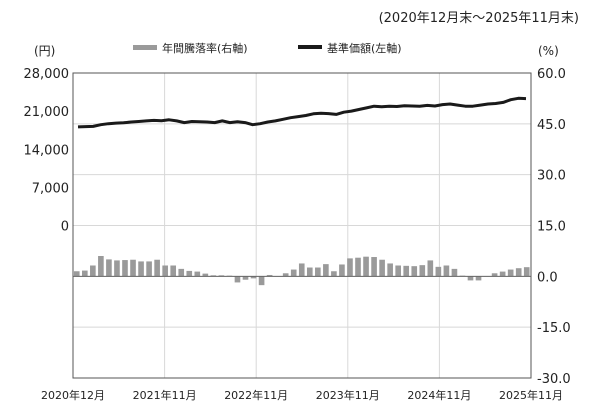 The width and height of the screenshot is (589, 409). What do you see at coordinates (479, 18) in the screenshot?
I see `period-note: (2020年12月末～2025年11月末)` at bounding box center [479, 18].